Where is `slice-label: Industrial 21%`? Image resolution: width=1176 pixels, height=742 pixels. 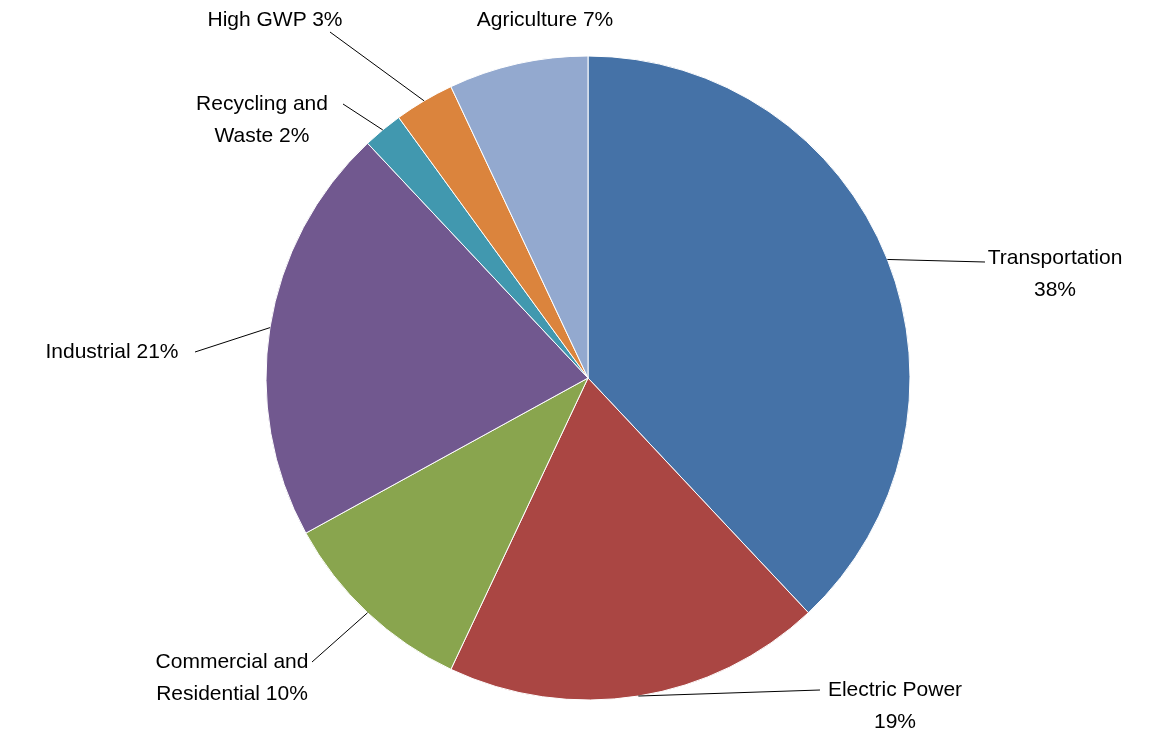
slice-label: Industrial 21% is located at coordinates (112, 350).